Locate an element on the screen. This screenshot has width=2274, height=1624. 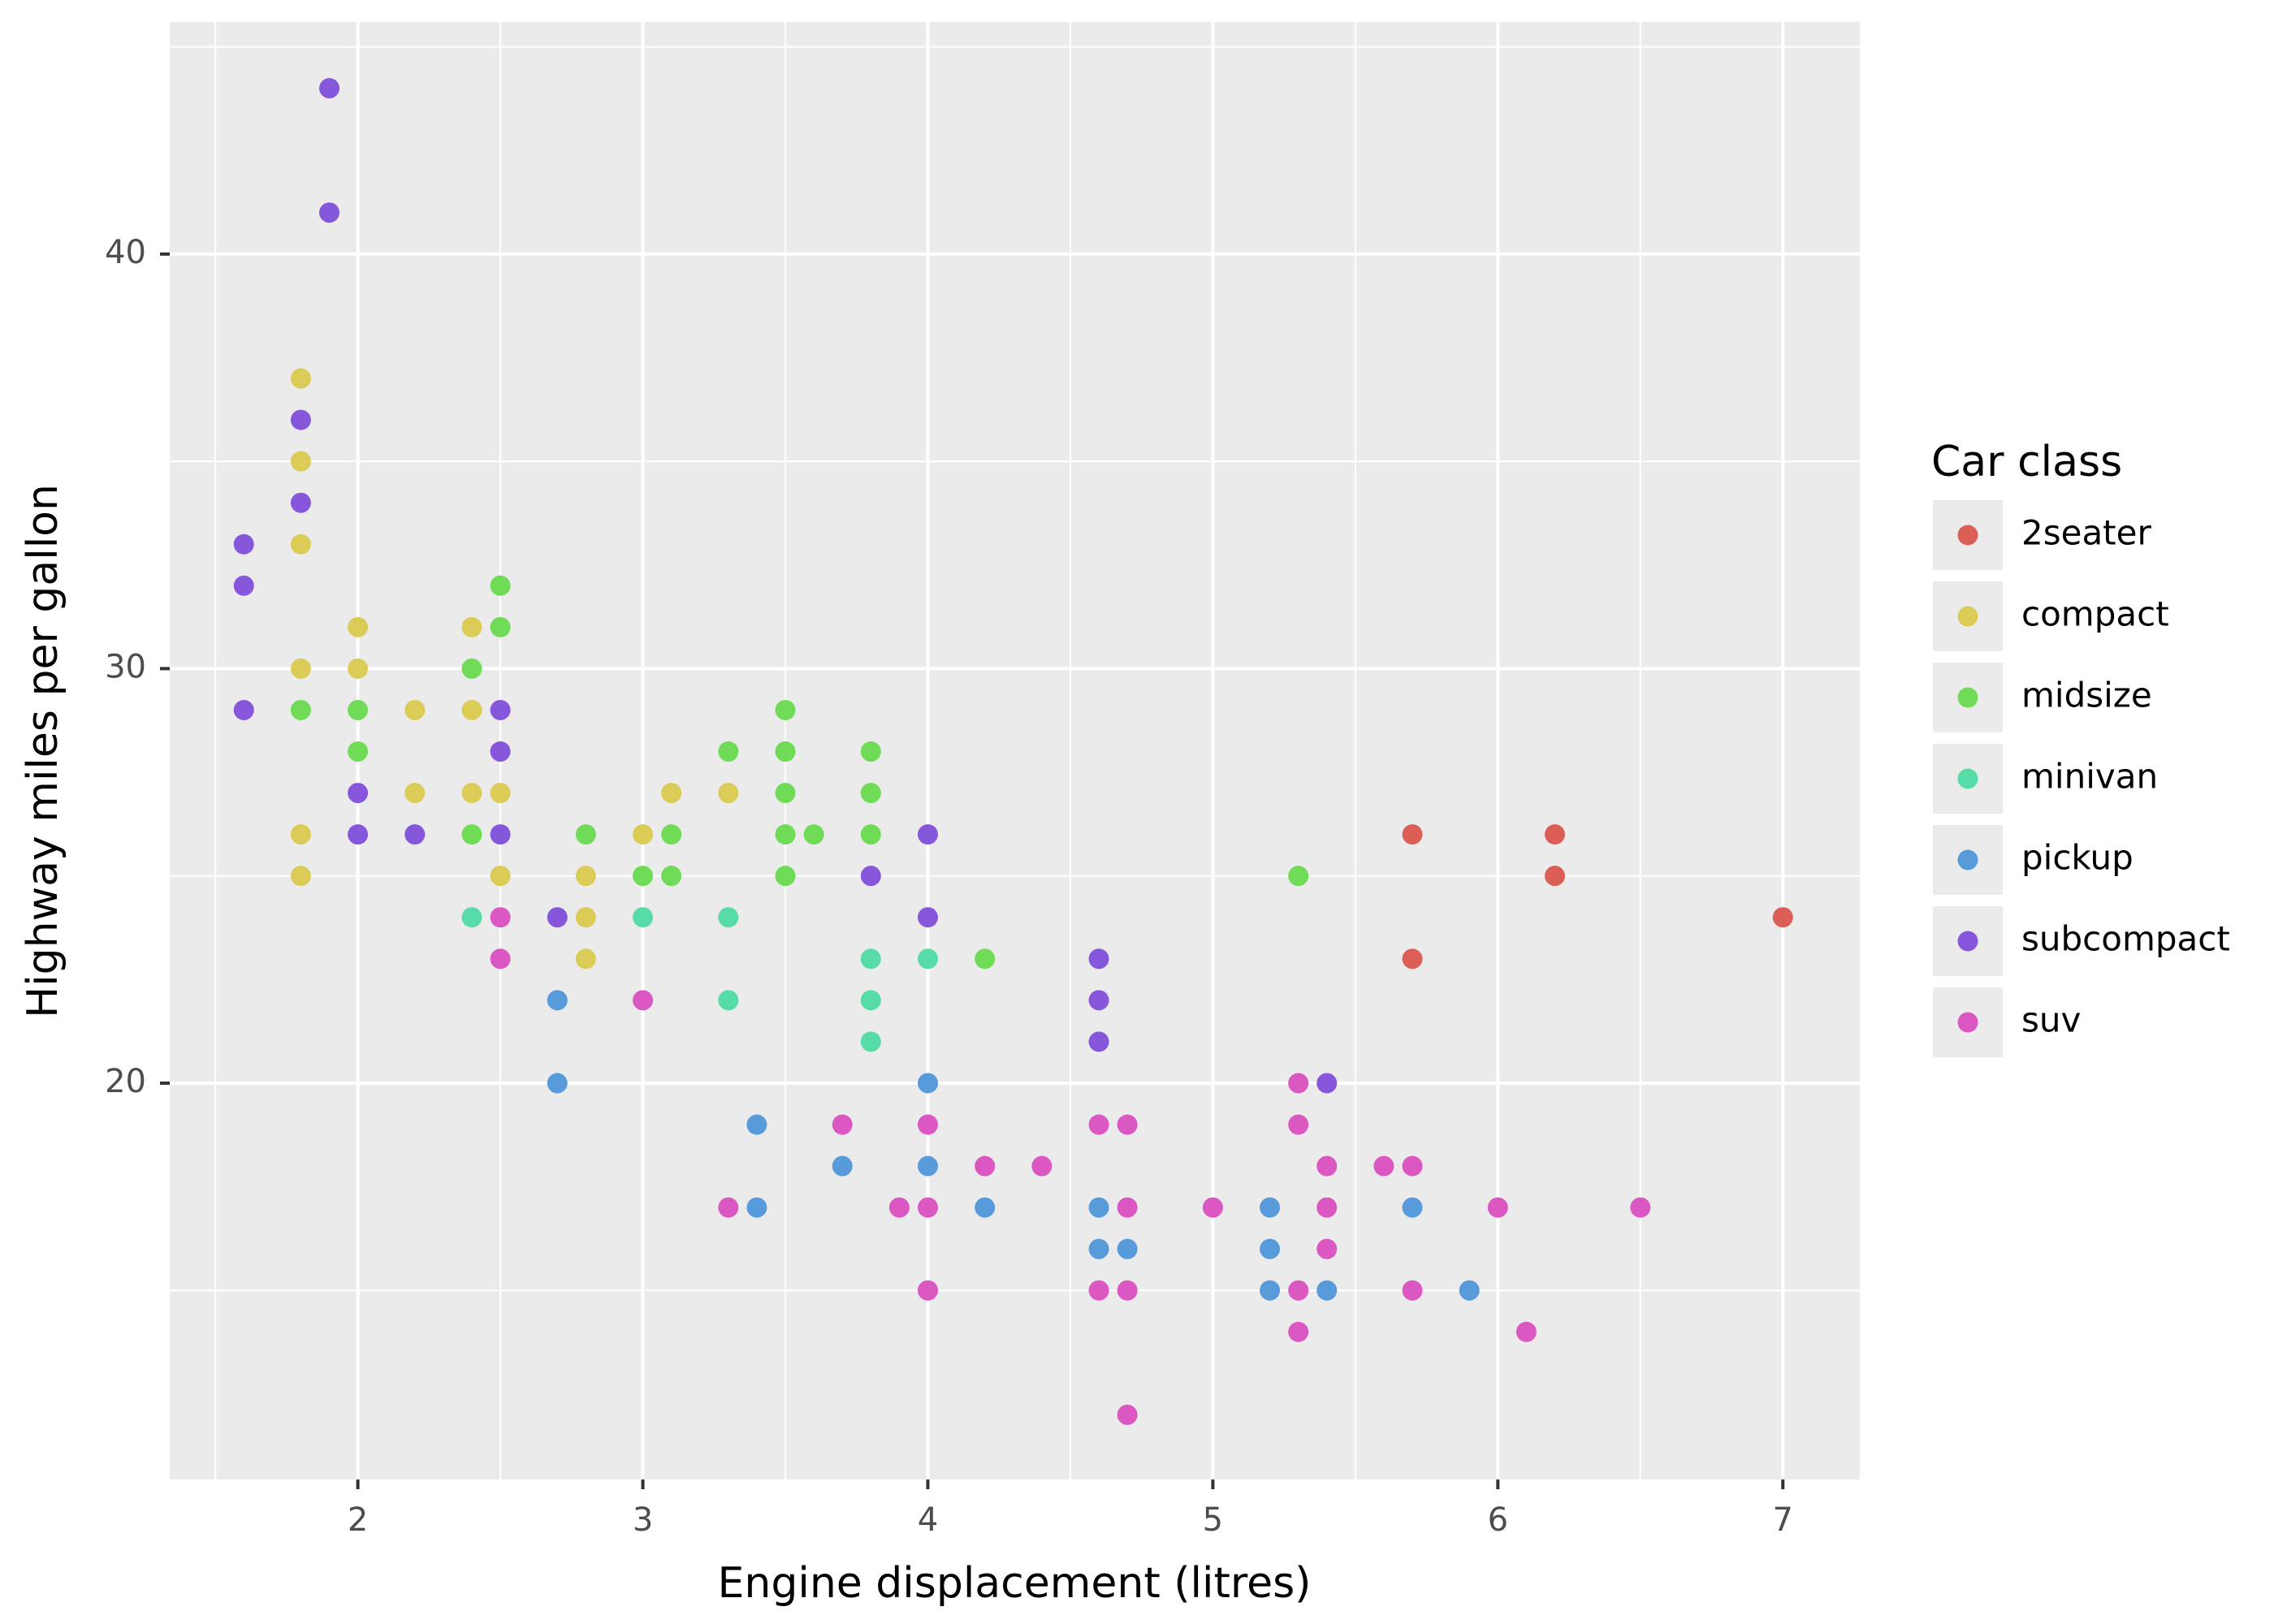
y-tick-label: 30 is located at coordinates (126, 667).